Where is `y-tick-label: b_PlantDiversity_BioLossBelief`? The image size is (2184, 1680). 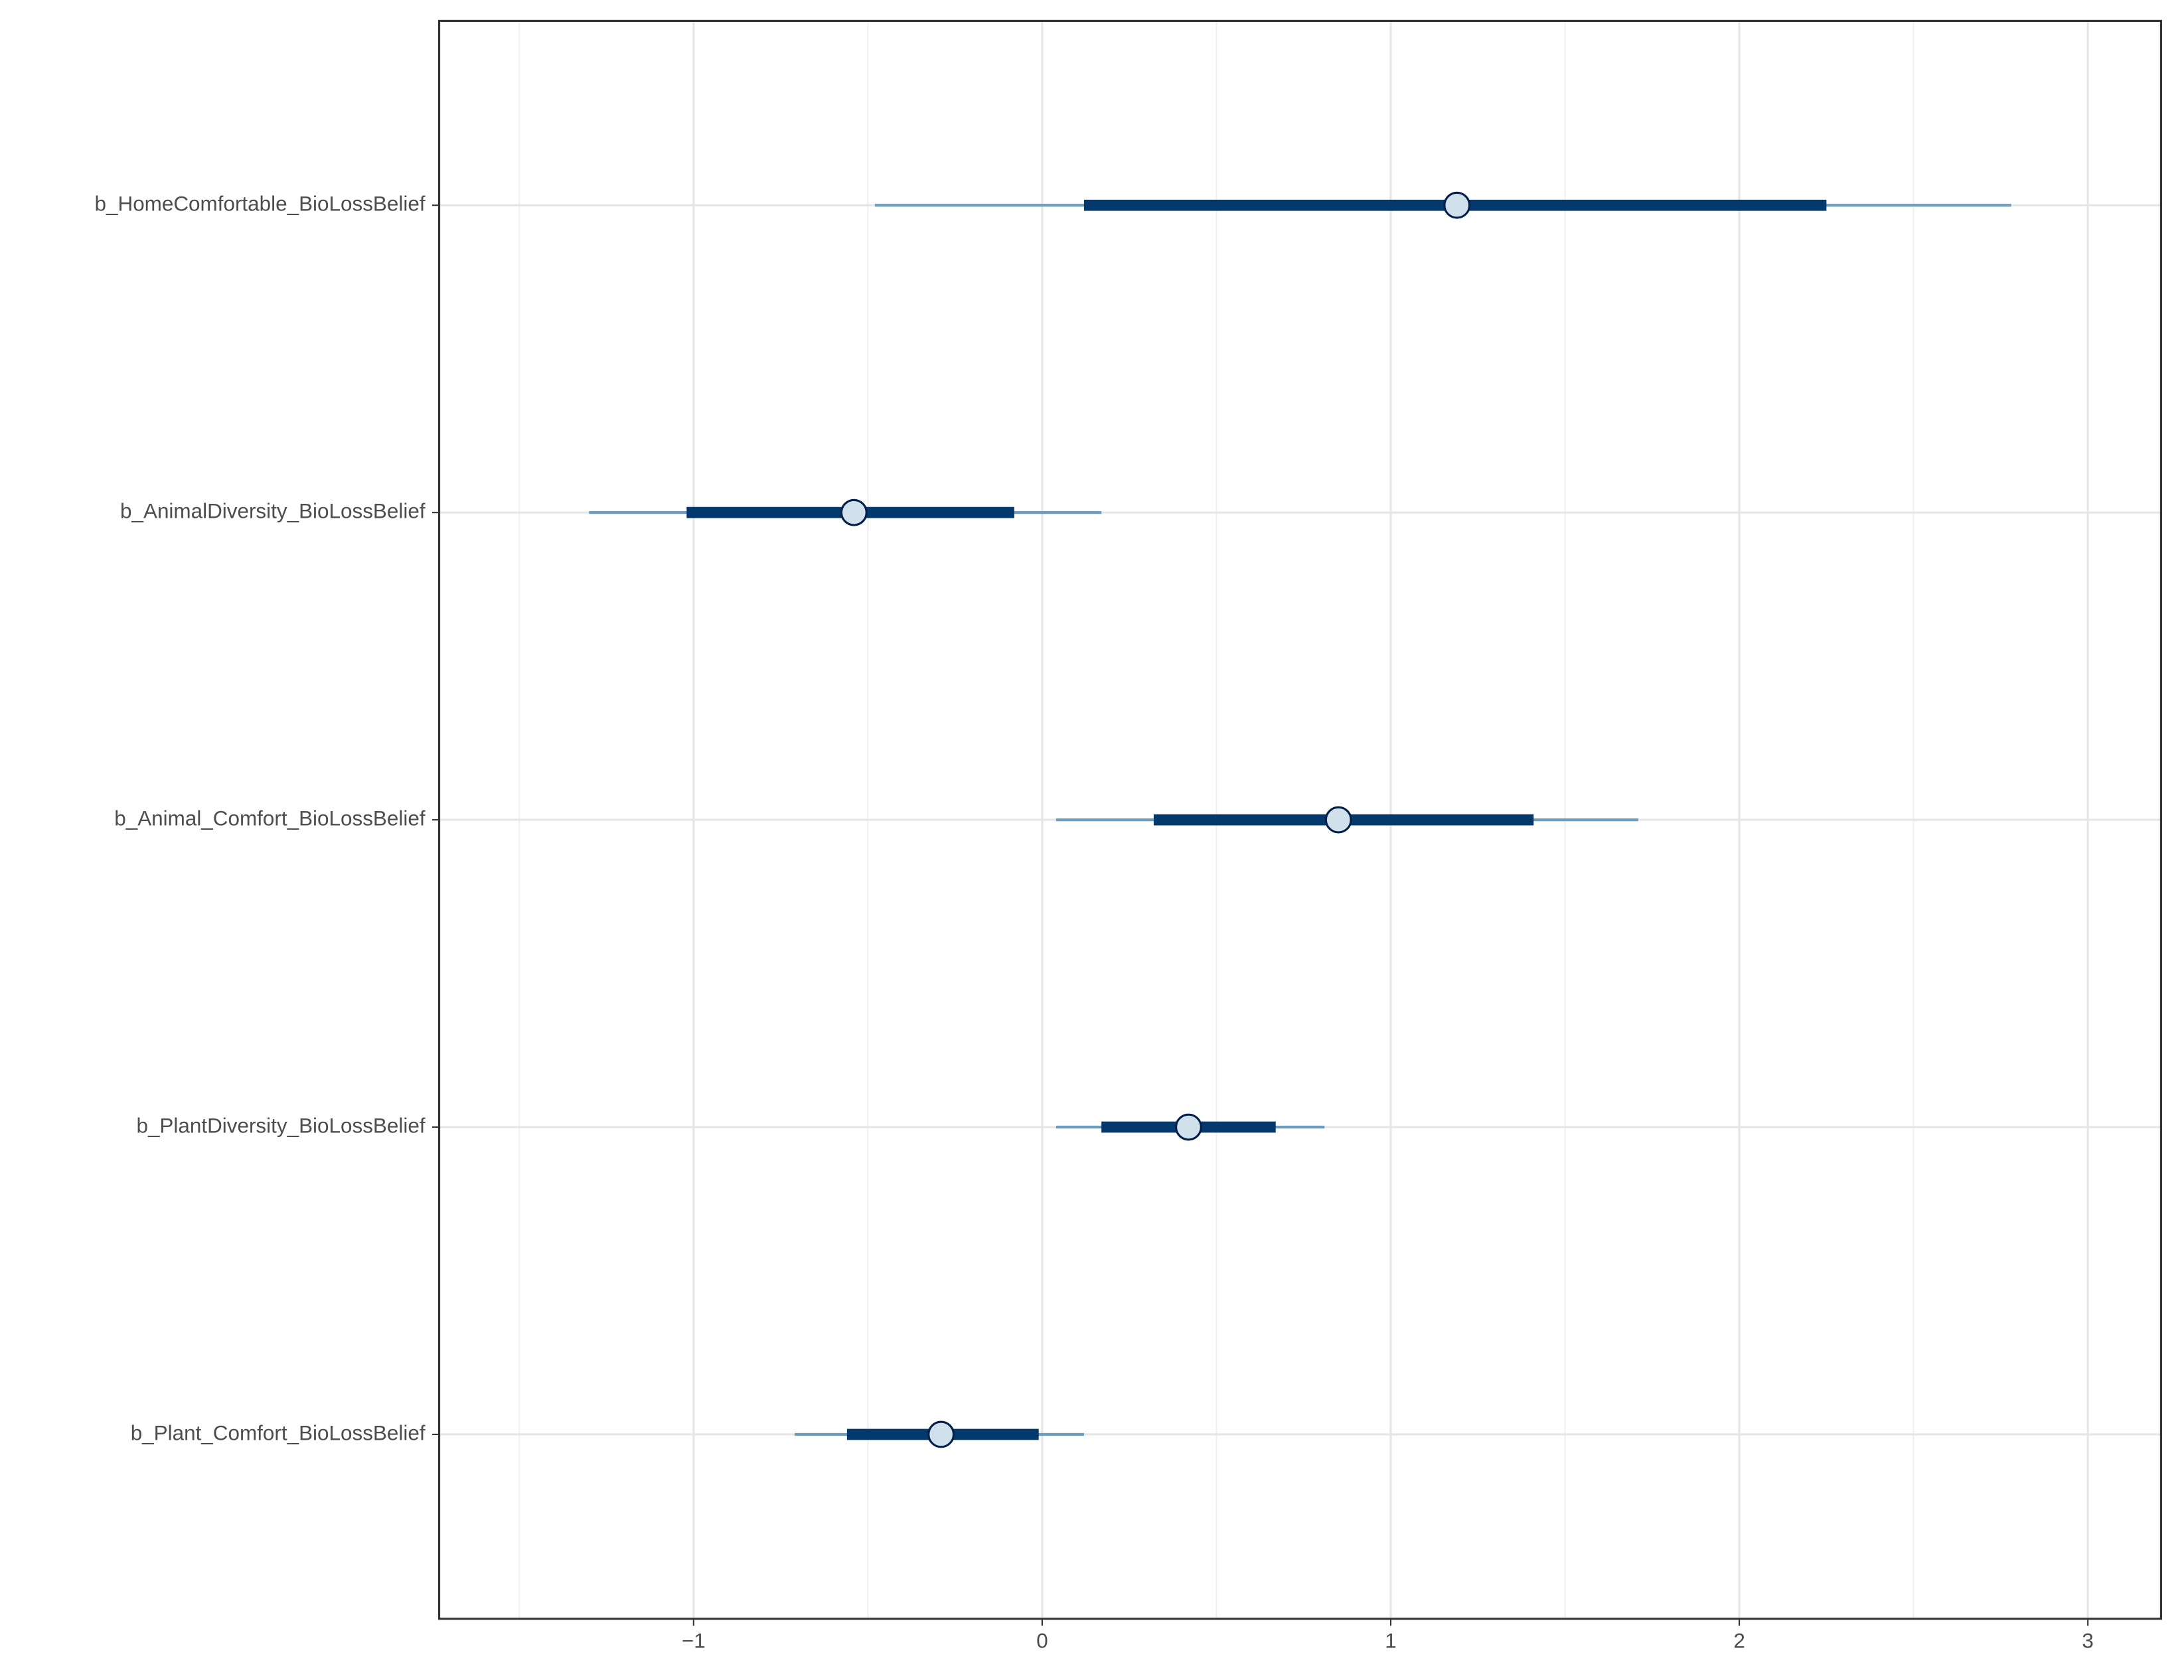 y-tick-label: b_PlantDiversity_BioLossBelief is located at coordinates (280, 1125).